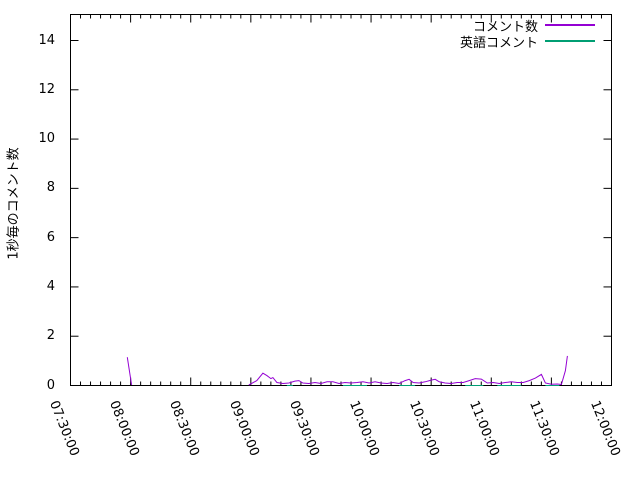 The image size is (640, 480). What do you see at coordinates (50, 237) in the screenshot?
I see `y-tick-label: 6` at bounding box center [50, 237].